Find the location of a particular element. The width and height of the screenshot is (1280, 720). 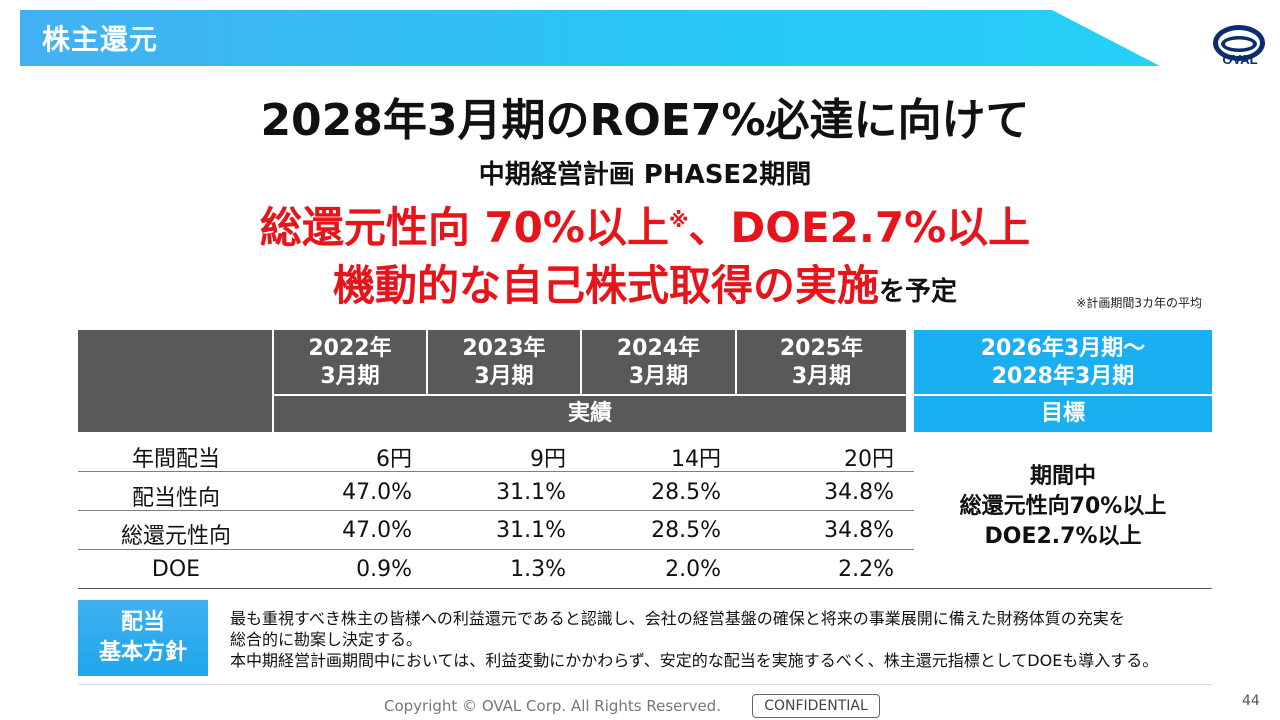

table-bottom-border is located at coordinates (645, 588).